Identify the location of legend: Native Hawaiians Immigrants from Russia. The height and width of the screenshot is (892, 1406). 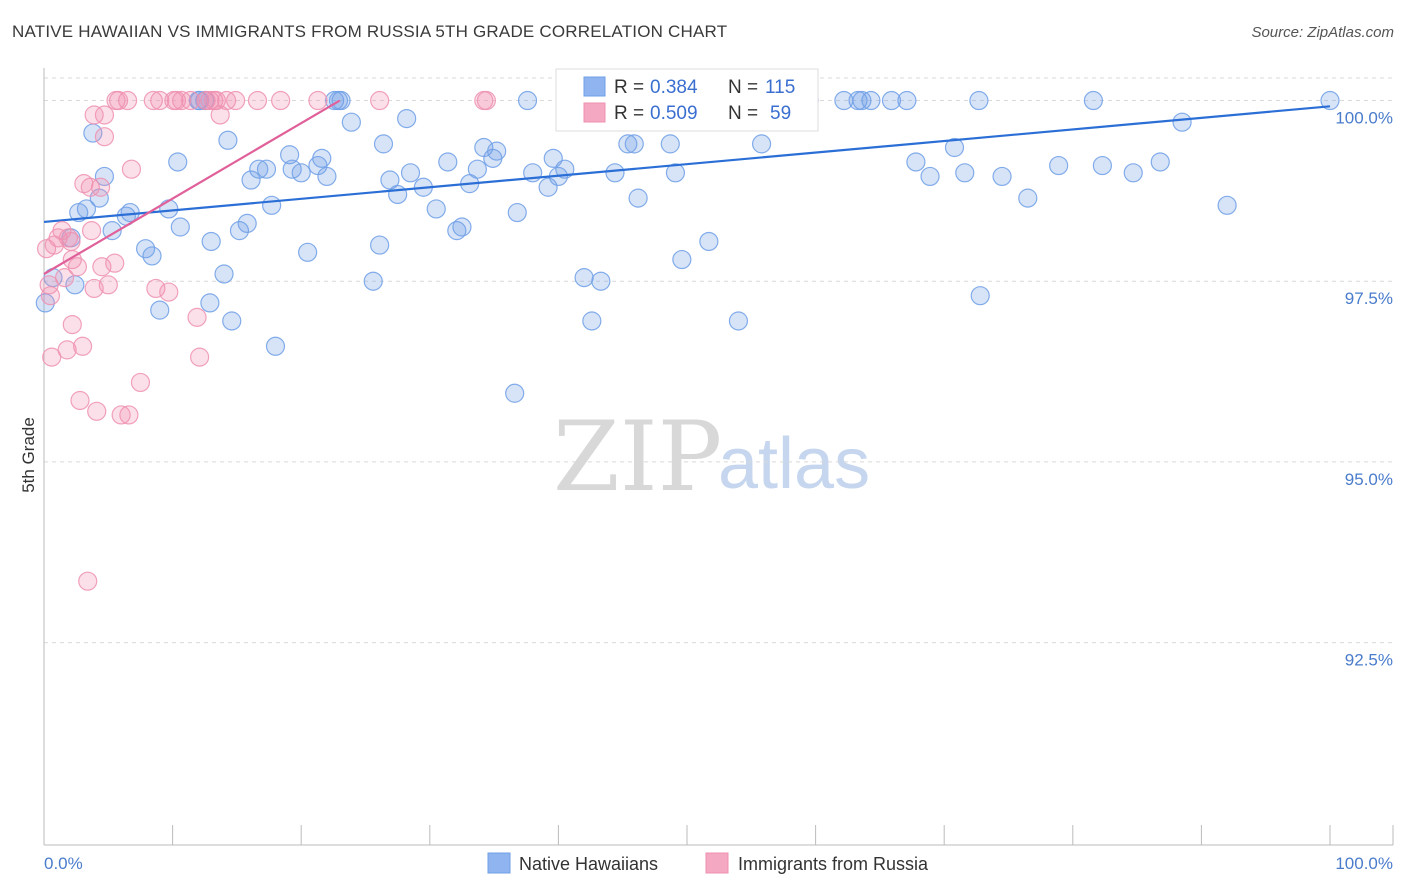
(708, 863).